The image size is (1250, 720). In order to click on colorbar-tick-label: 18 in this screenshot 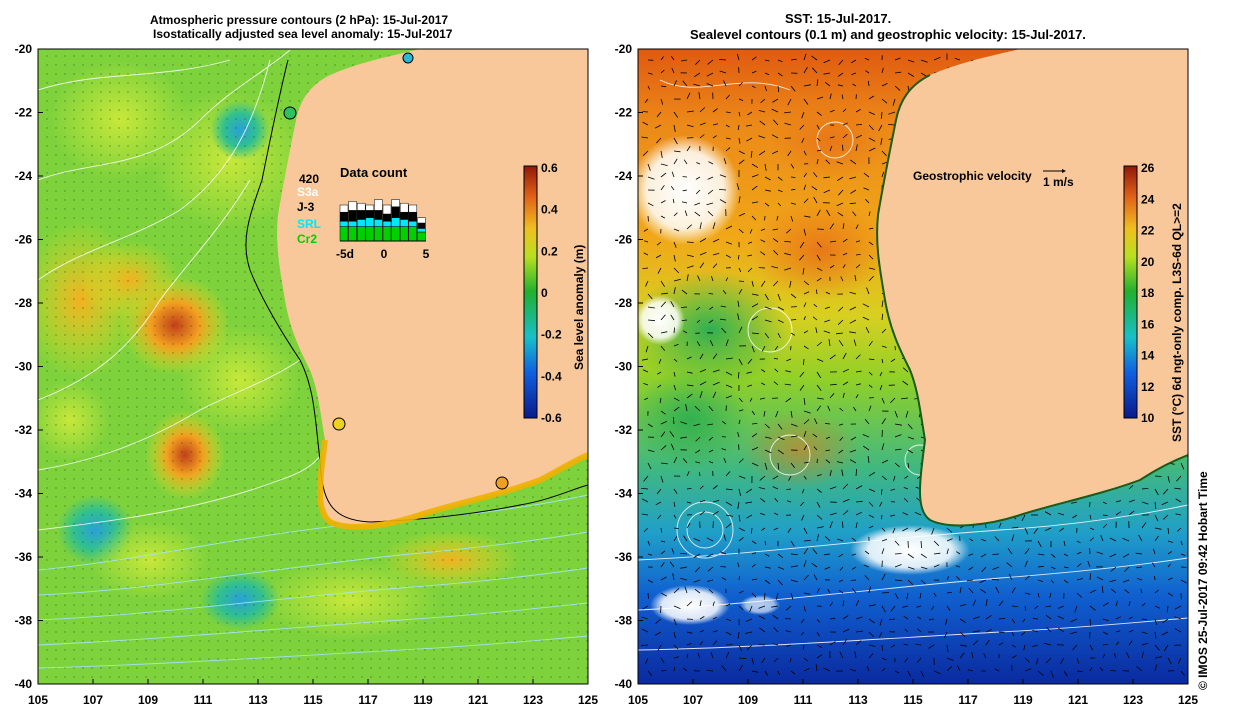, I will do `click(1148, 293)`.